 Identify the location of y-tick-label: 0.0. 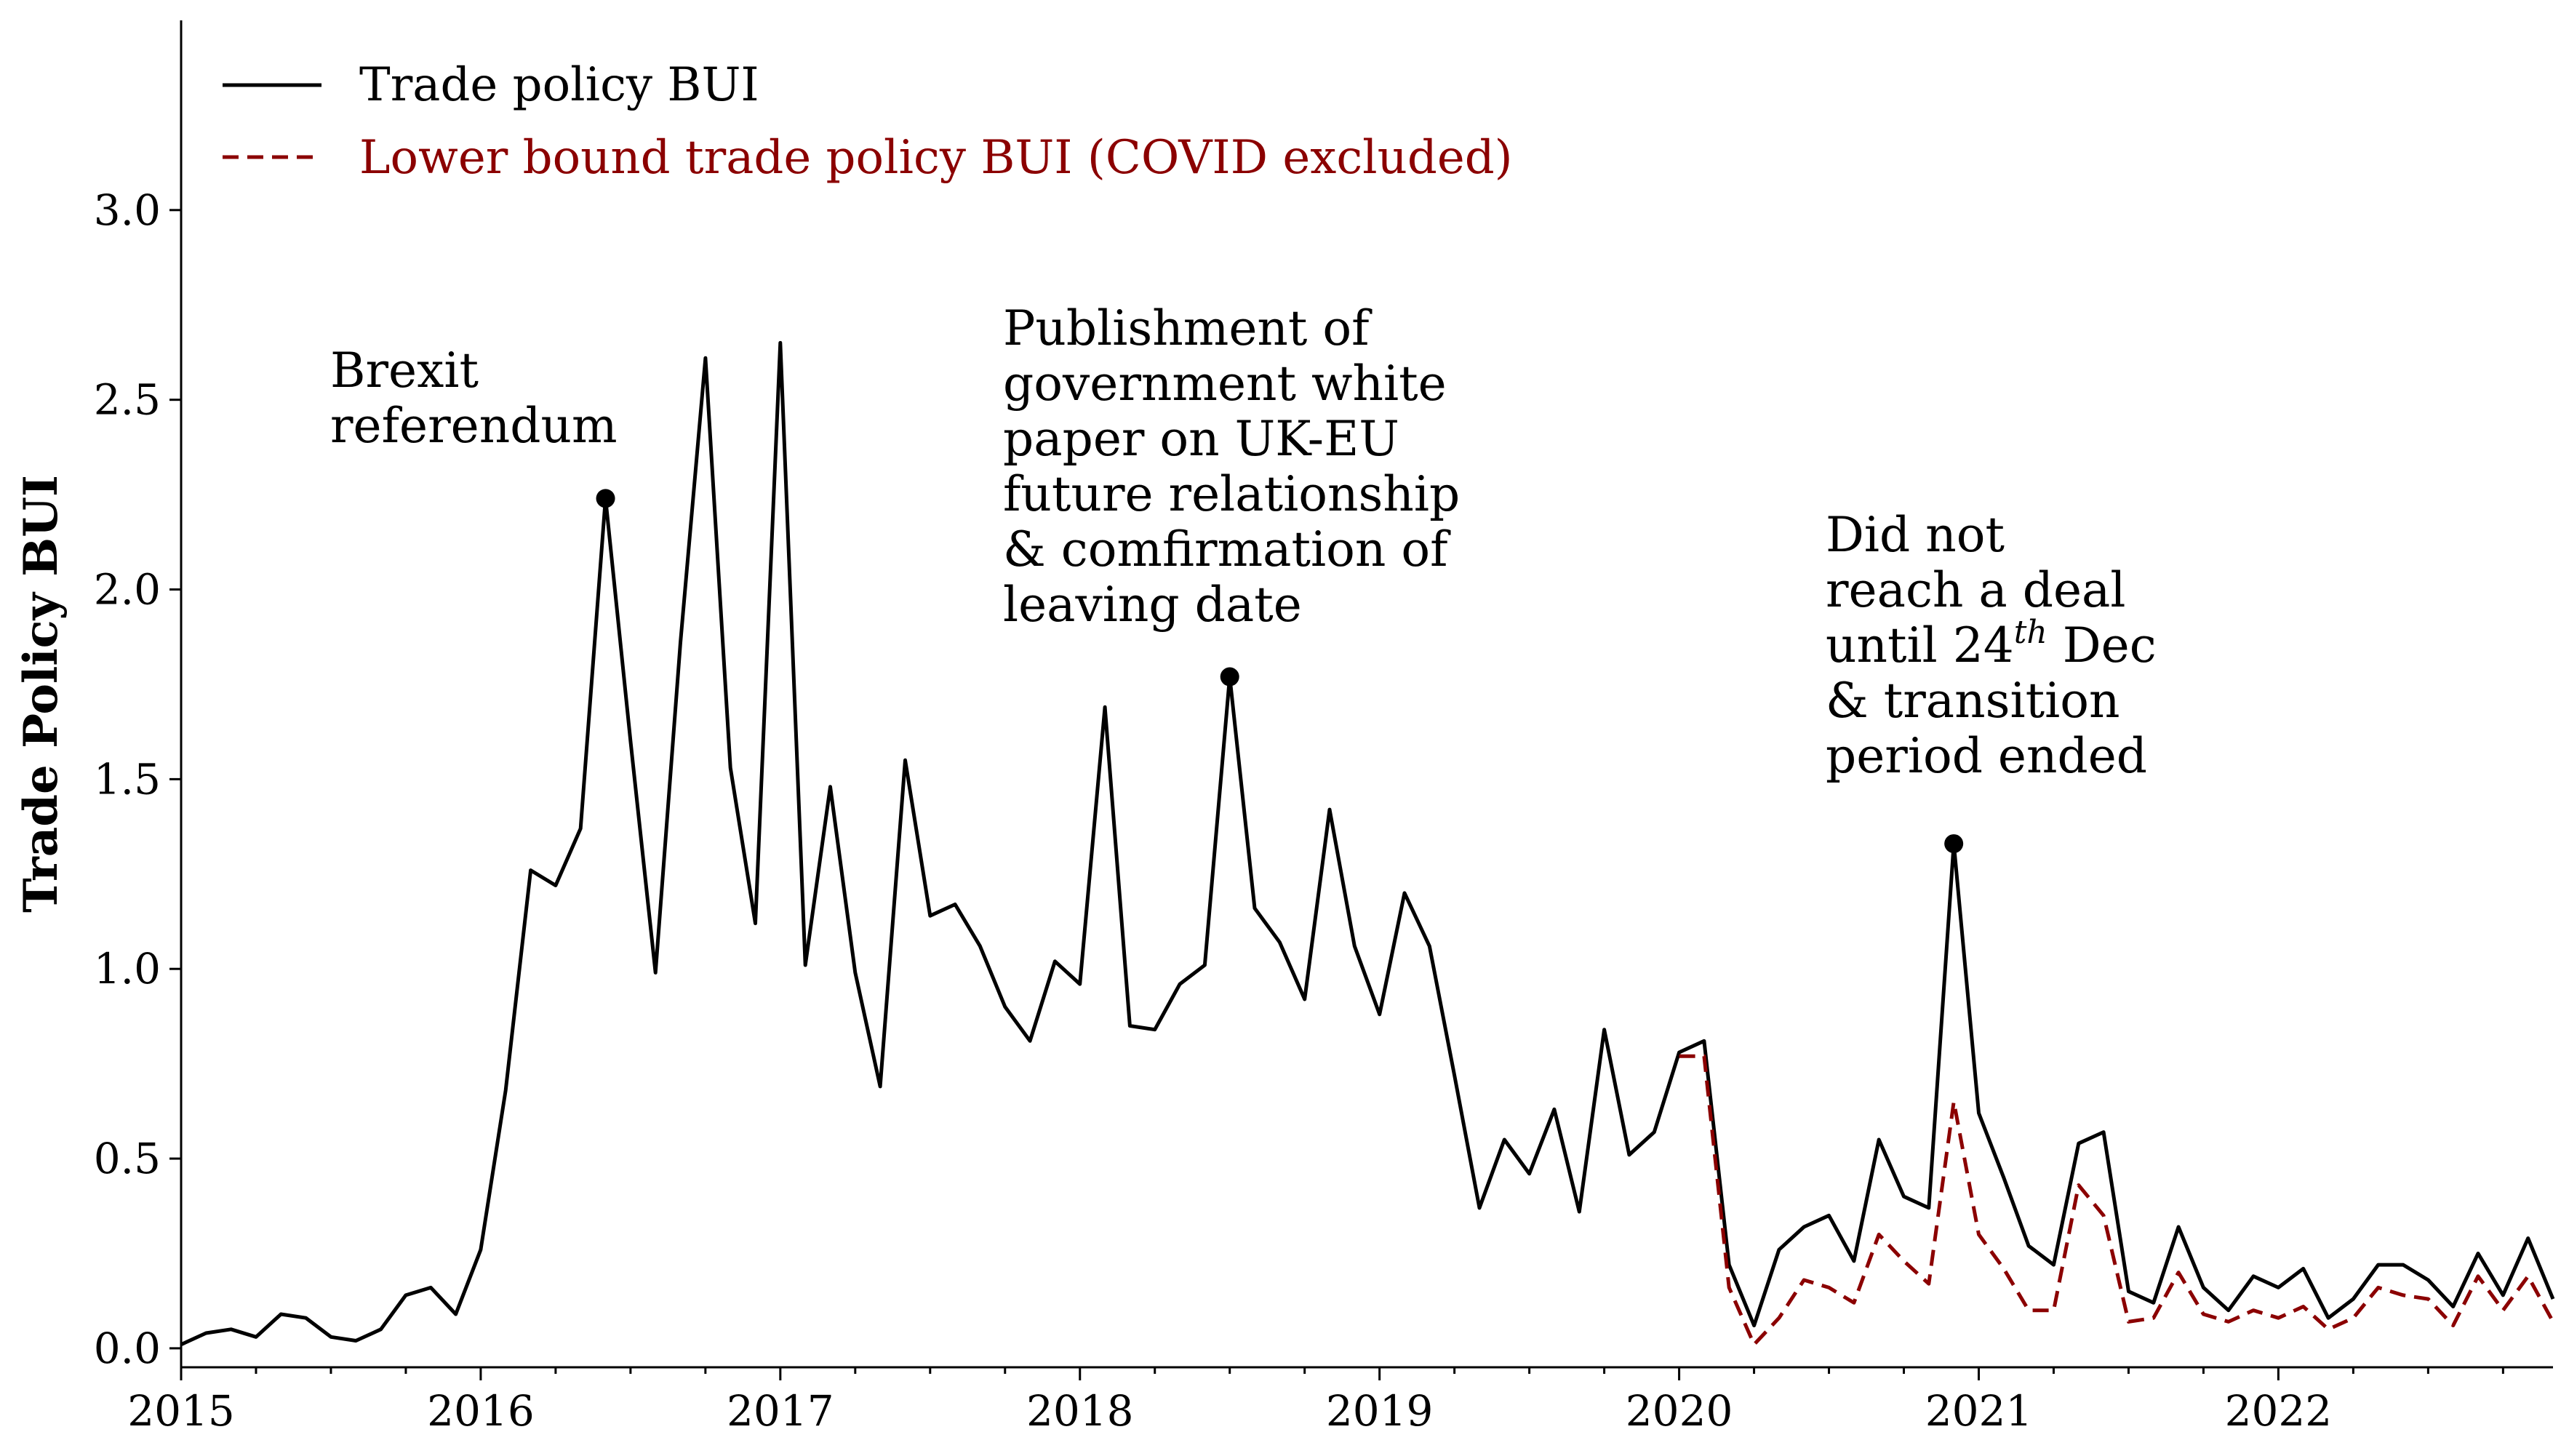
(127, 1348).